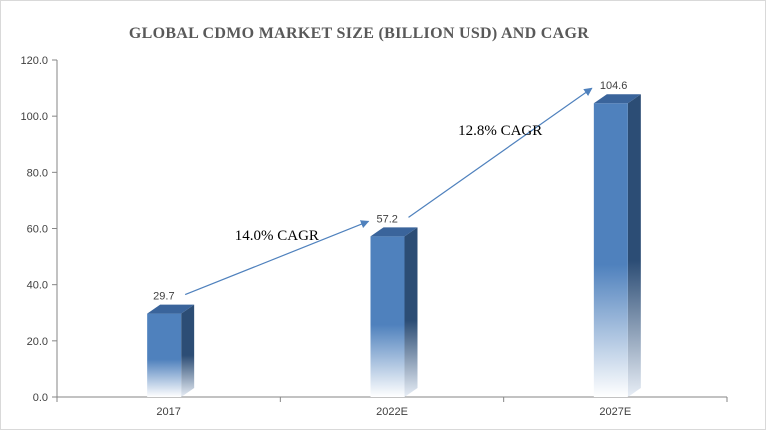  Describe the element at coordinates (163, 297) in the screenshot. I see `data-label: 29.7` at that location.